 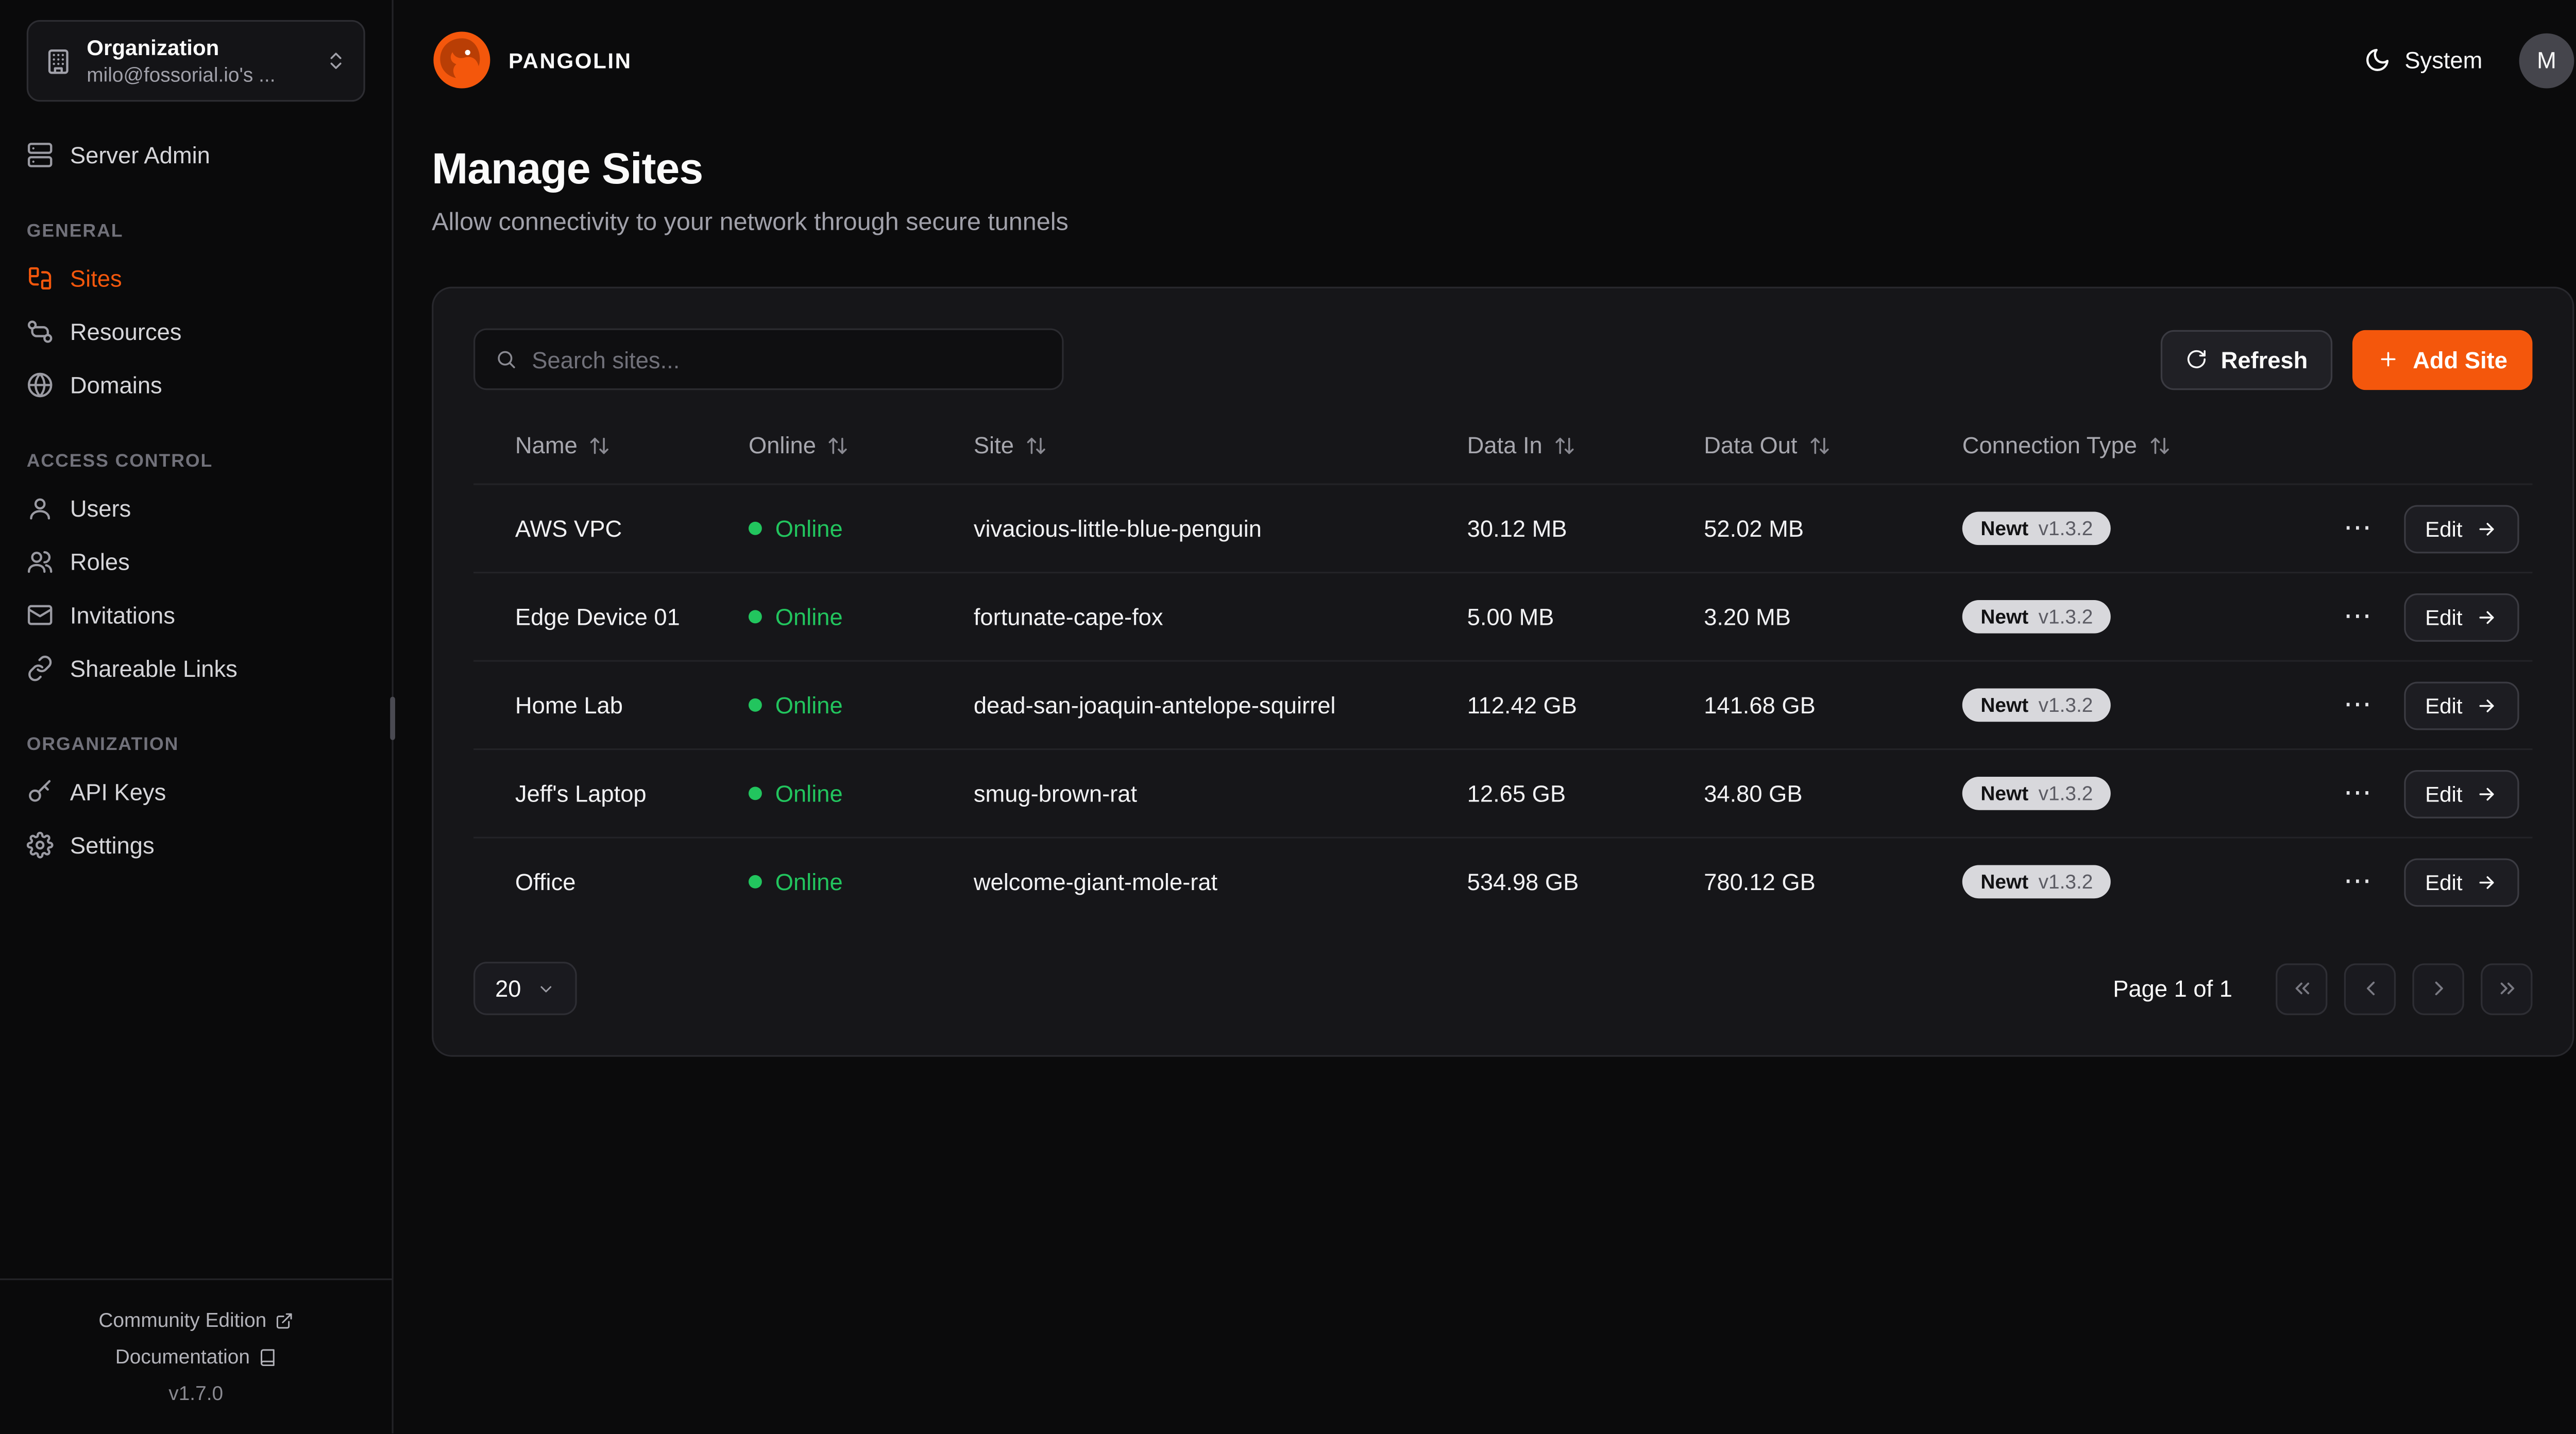 What do you see at coordinates (100, 508) in the screenshot?
I see `sidebar-item-label: Users` at bounding box center [100, 508].